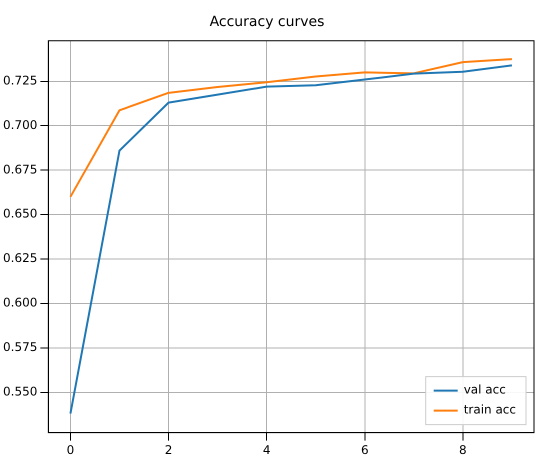 The height and width of the screenshot is (461, 540). I want to click on y-tick-label: 0.625, so click(20, 258).